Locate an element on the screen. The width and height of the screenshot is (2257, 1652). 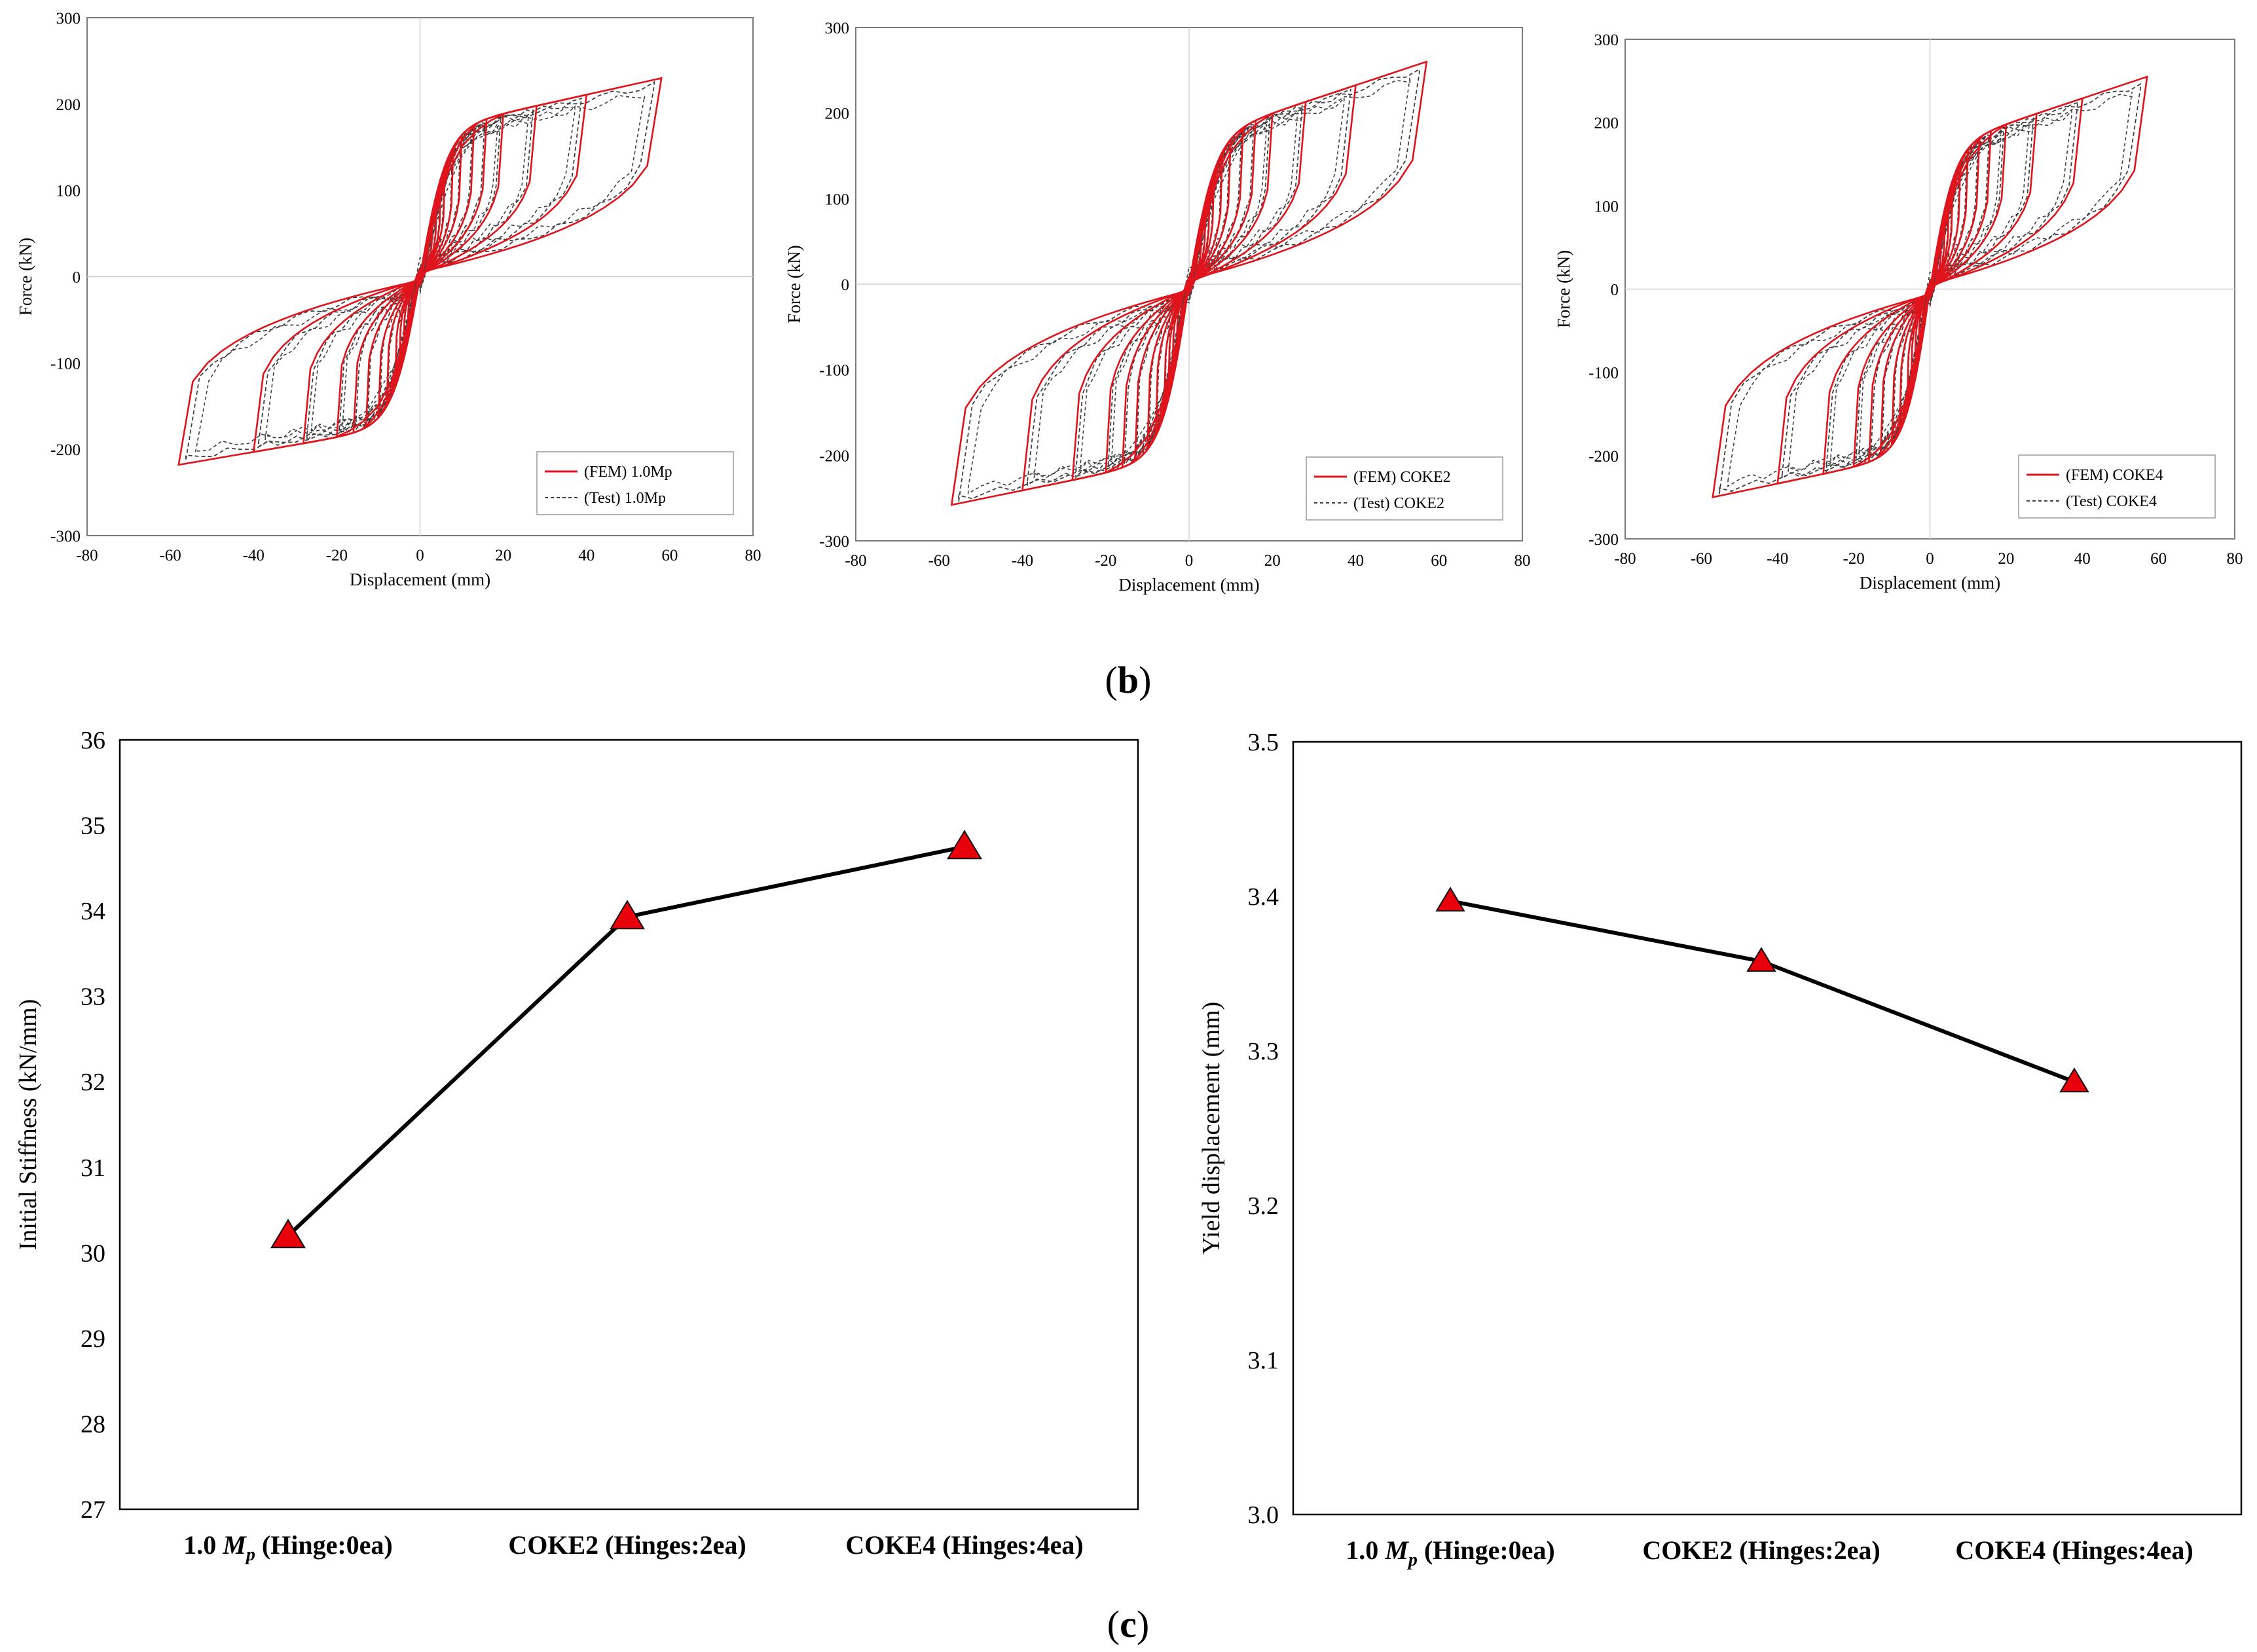
y-tick-label: 3.0 is located at coordinates (1263, 1515).